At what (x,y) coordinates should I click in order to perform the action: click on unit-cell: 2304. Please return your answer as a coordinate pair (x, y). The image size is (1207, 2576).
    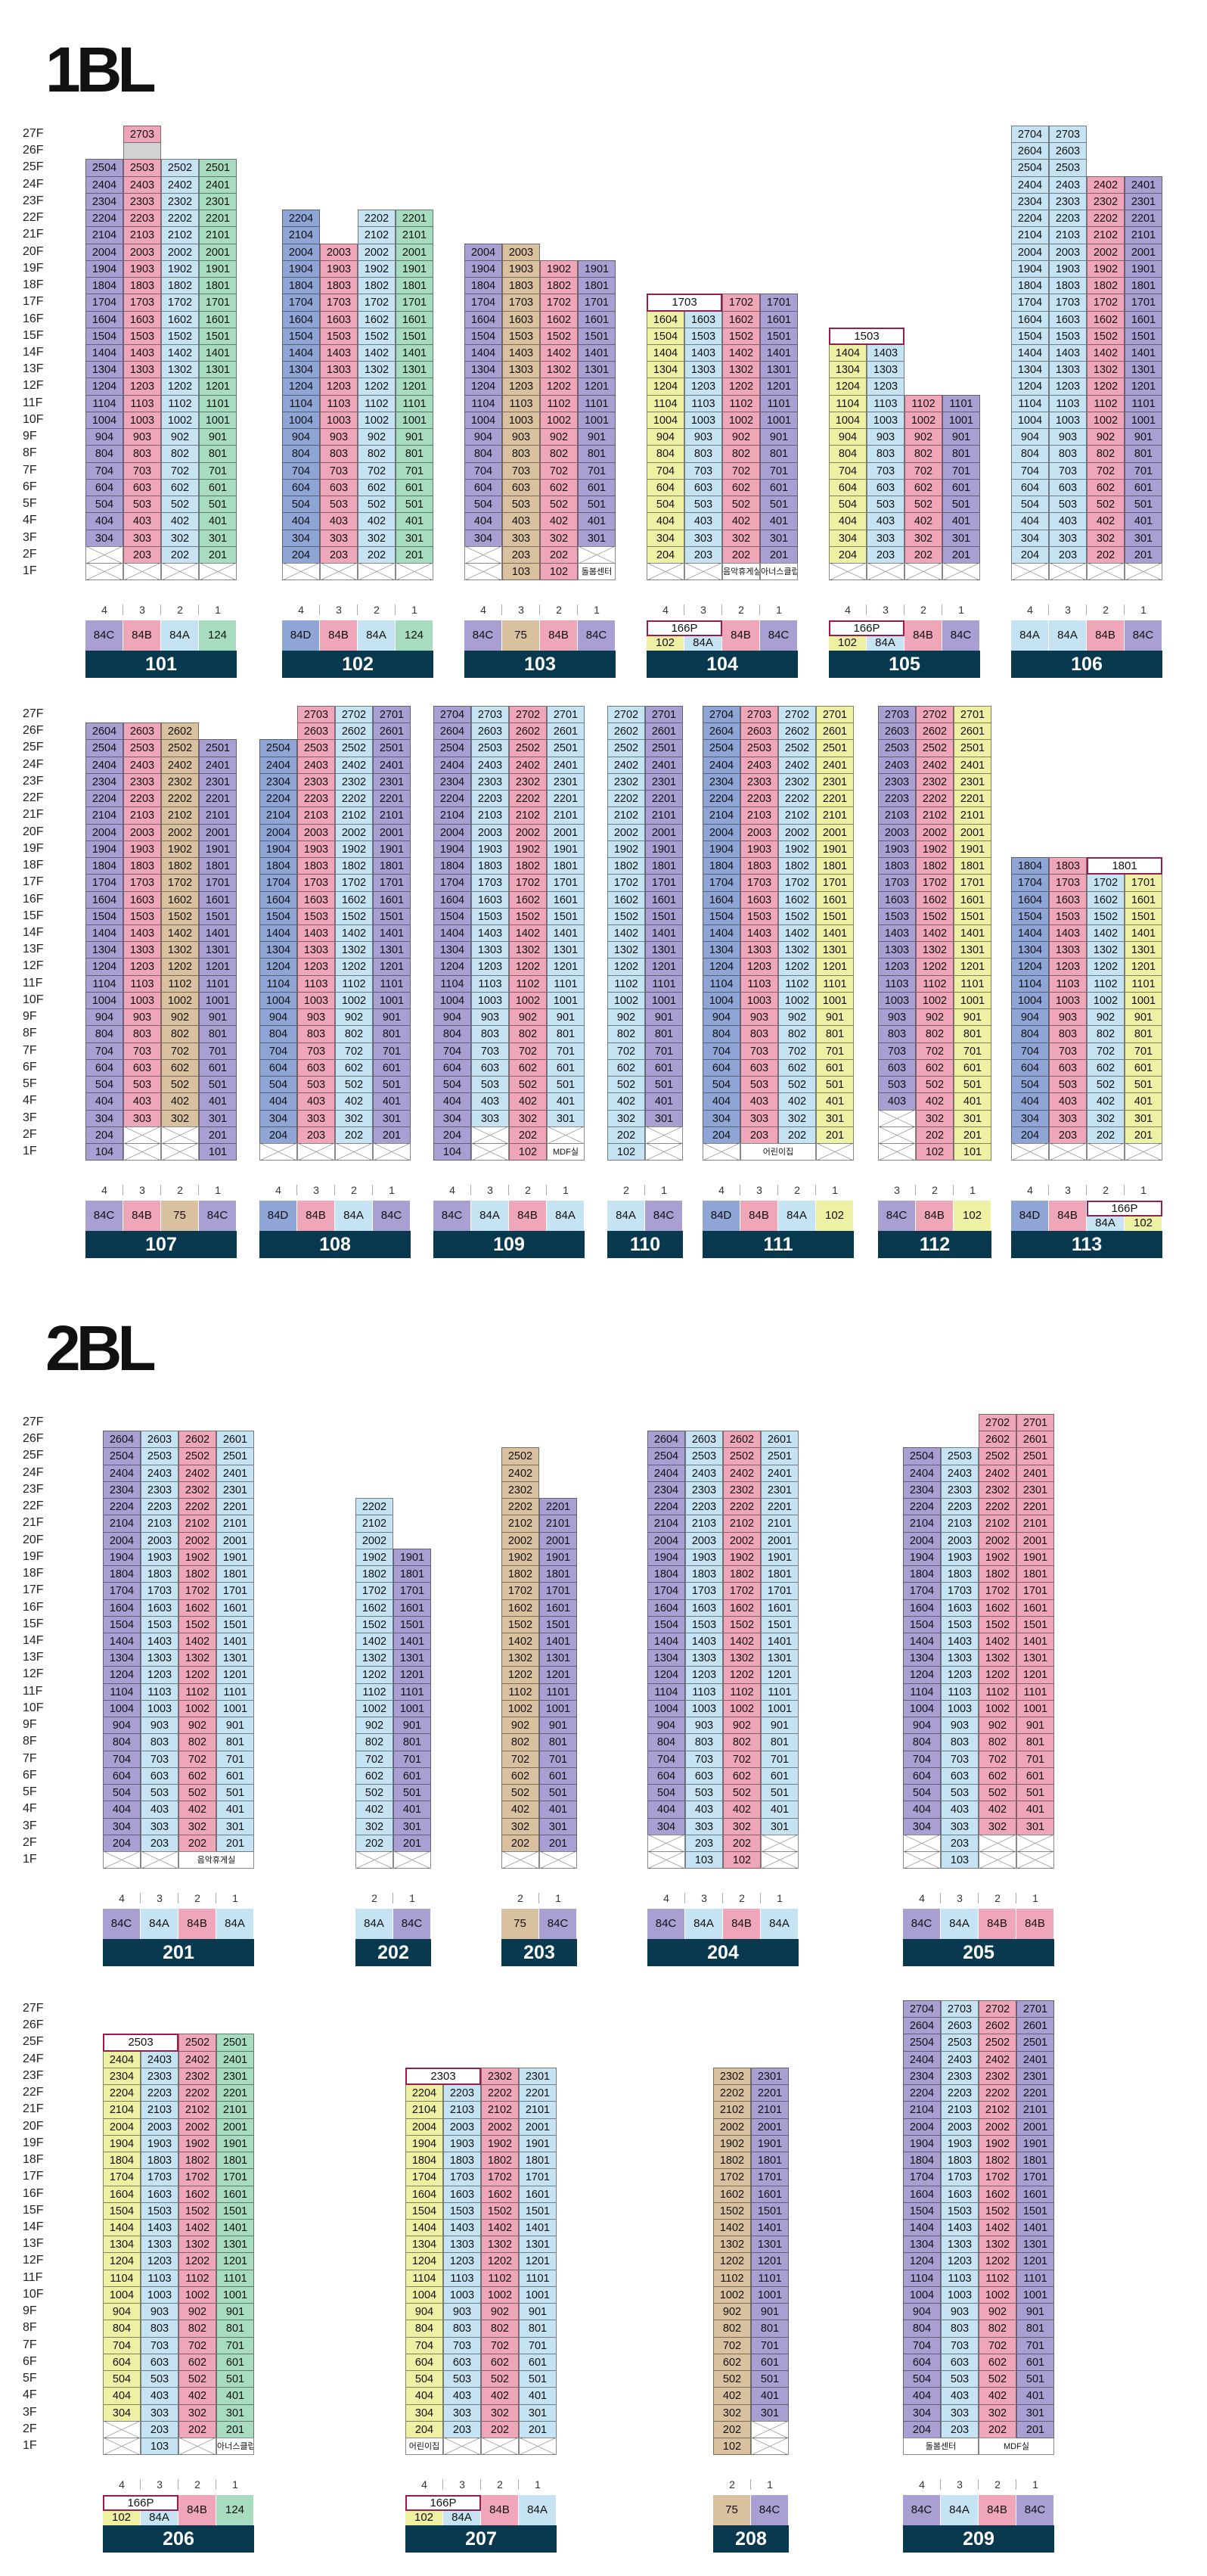
    Looking at the image, I should click on (104, 201).